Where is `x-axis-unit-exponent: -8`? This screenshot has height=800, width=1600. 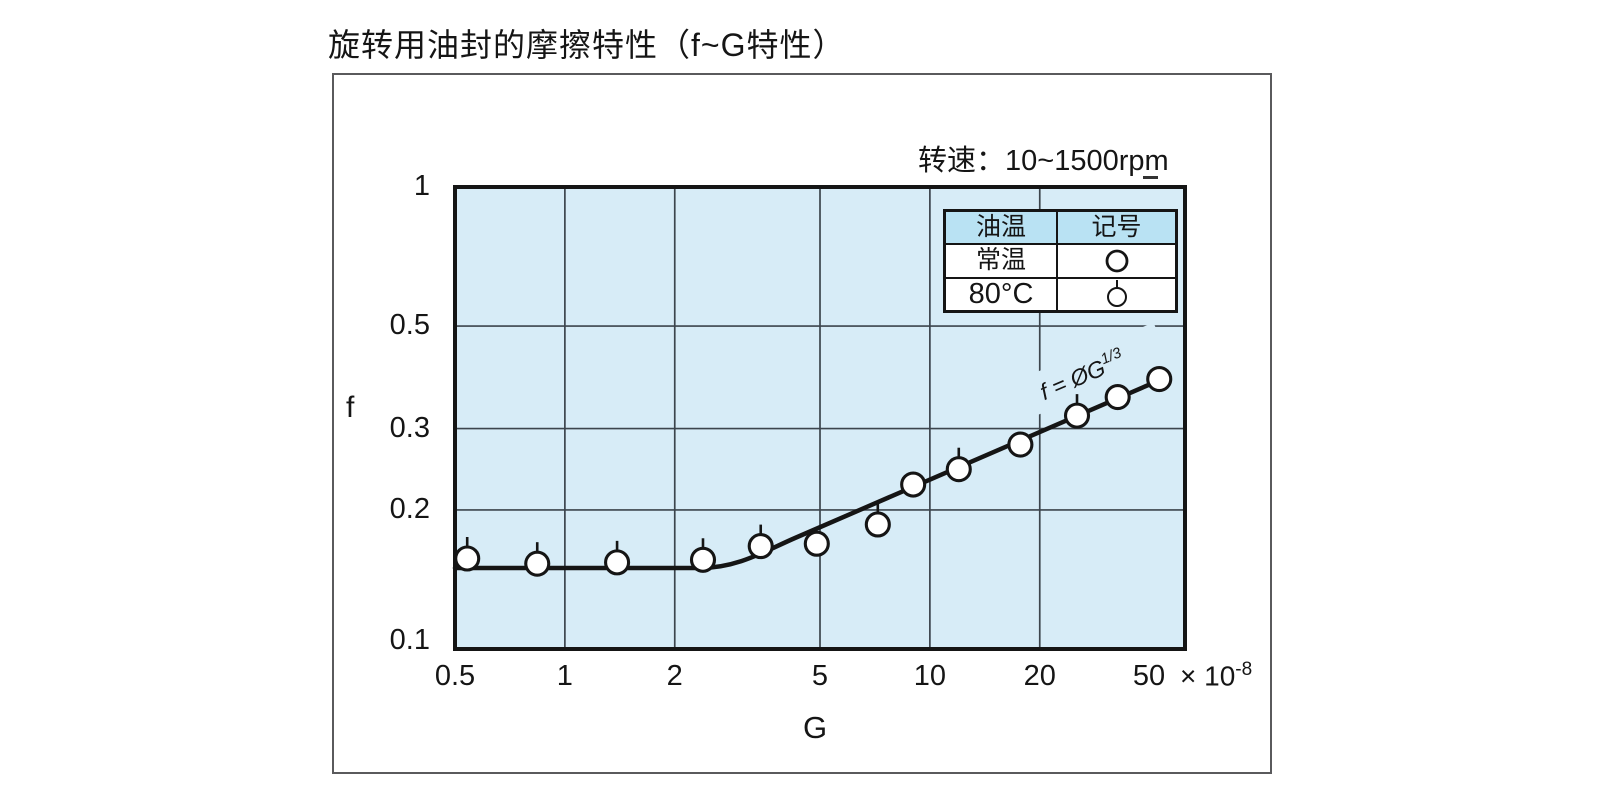 x-axis-unit-exponent: -8 is located at coordinates (1244, 669).